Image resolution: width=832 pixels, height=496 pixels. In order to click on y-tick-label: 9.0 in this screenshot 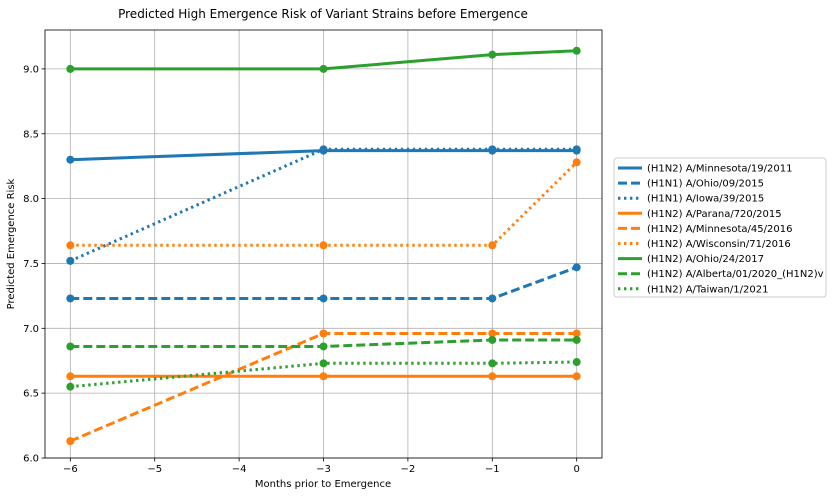, I will do `click(31, 69)`.